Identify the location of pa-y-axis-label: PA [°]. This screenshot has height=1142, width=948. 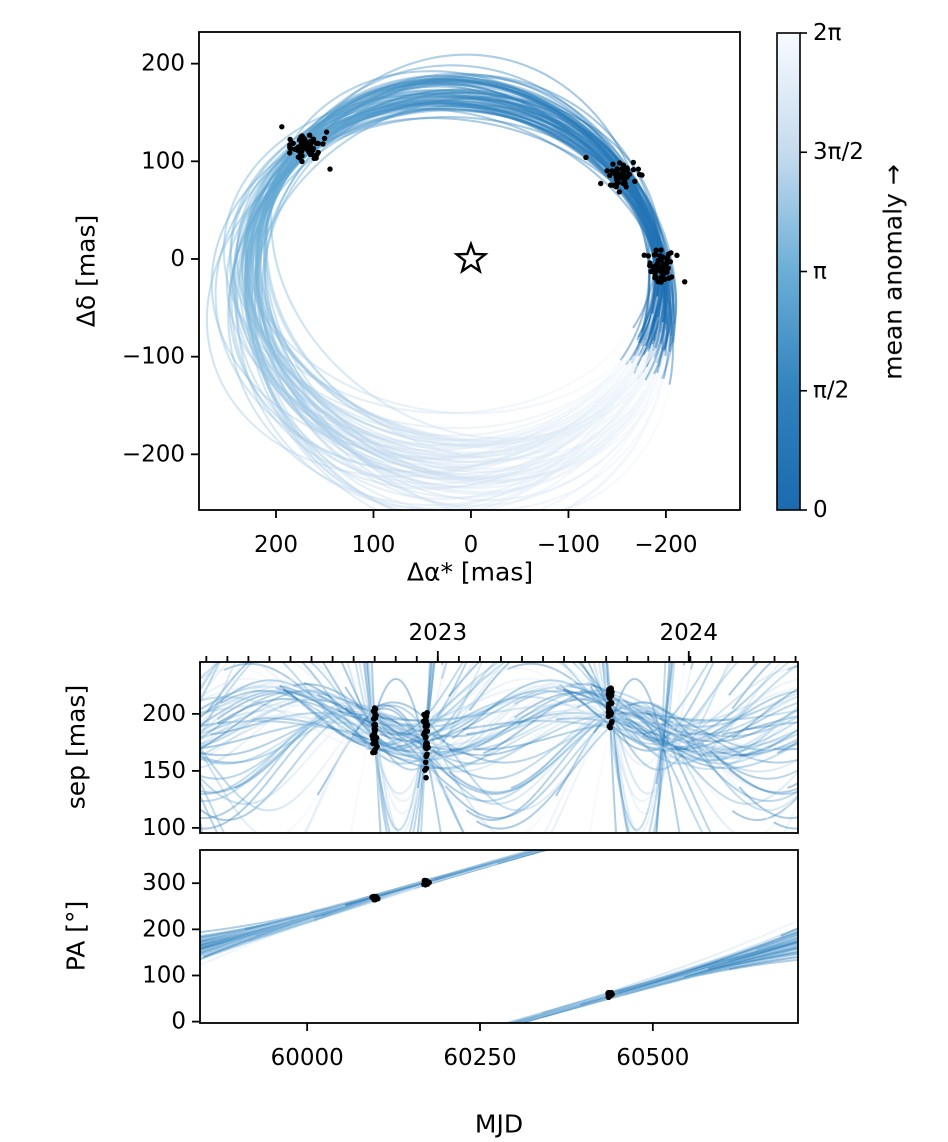
(76, 936).